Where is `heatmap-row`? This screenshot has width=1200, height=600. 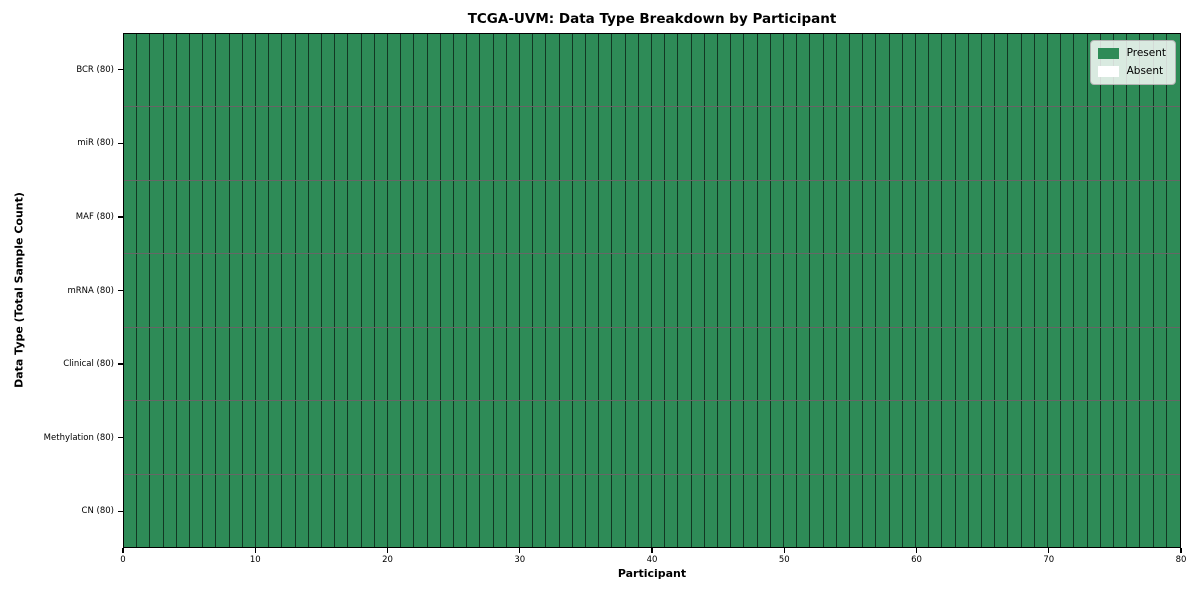 heatmap-row is located at coordinates (652, 71).